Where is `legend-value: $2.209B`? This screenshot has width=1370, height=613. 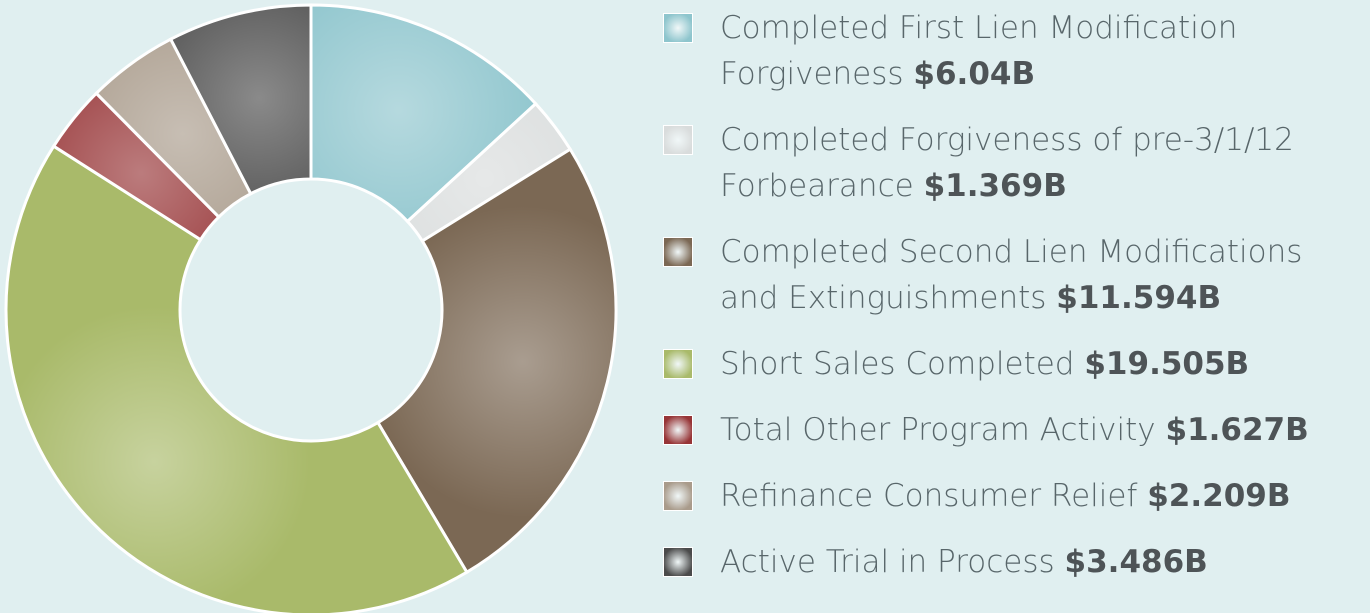 legend-value: $2.209B is located at coordinates (1219, 496).